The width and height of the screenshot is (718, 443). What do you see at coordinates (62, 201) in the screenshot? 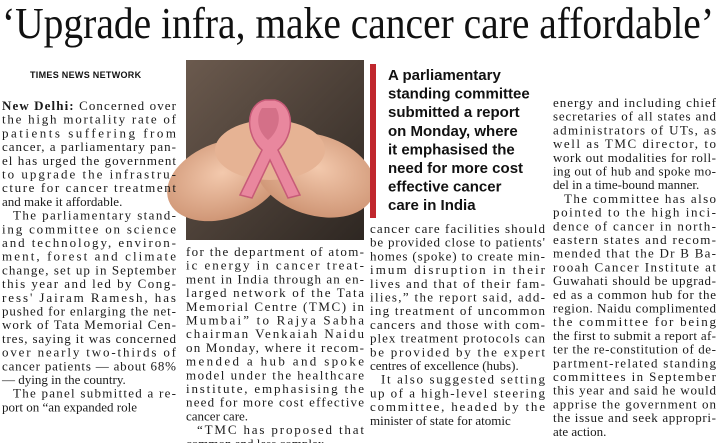
I see `body-line: and make it affordable.` at bounding box center [62, 201].